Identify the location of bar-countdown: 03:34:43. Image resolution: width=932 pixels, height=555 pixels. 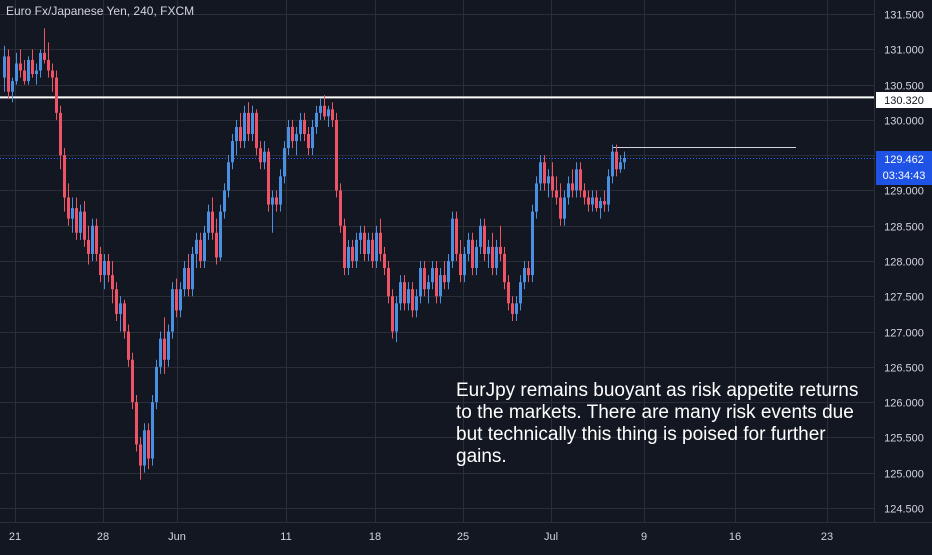
(904, 176).